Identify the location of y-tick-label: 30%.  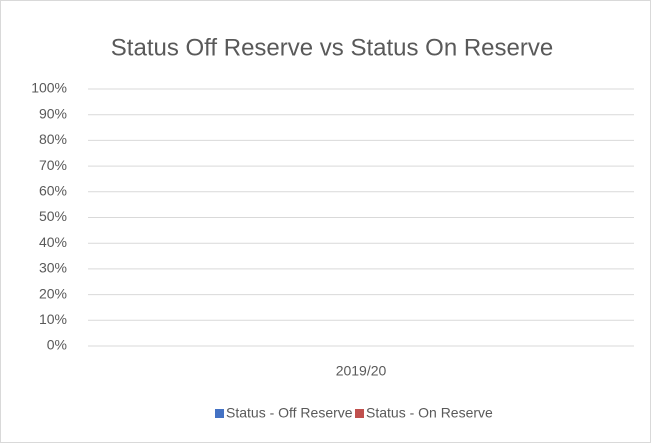
(53, 268).